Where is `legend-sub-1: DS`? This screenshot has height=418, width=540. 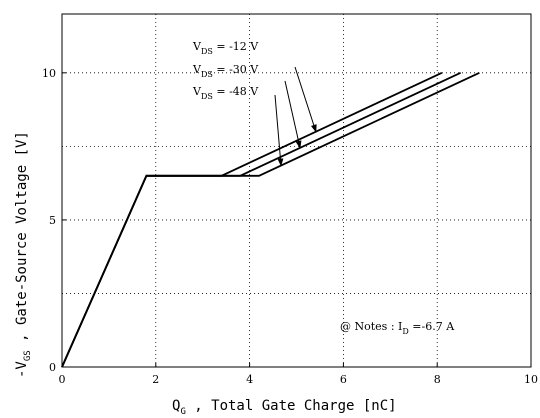
legend-sub-1: DS is located at coordinates (207, 51).